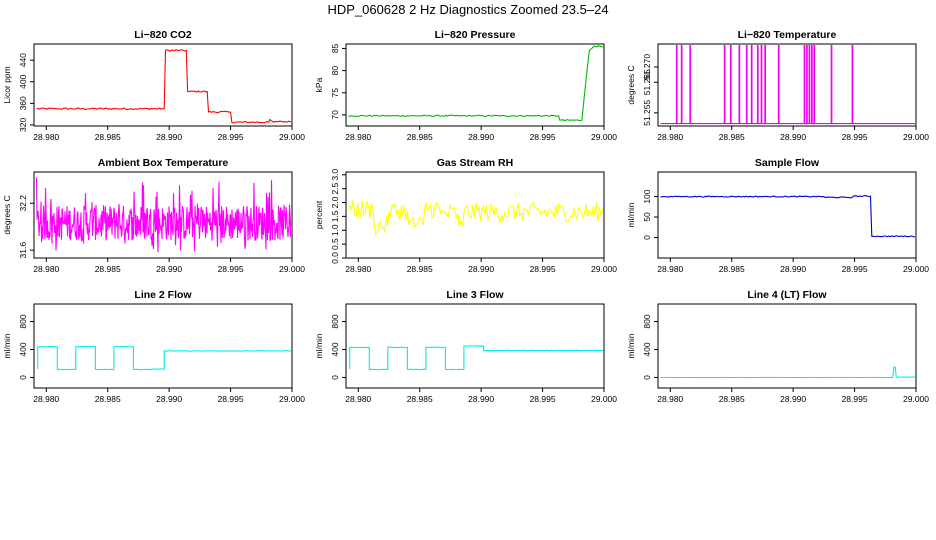 Image resolution: width=936 pixels, height=540 pixels. Describe the element at coordinates (335, 93) in the screenshot. I see `y-tick-label: 75` at that location.